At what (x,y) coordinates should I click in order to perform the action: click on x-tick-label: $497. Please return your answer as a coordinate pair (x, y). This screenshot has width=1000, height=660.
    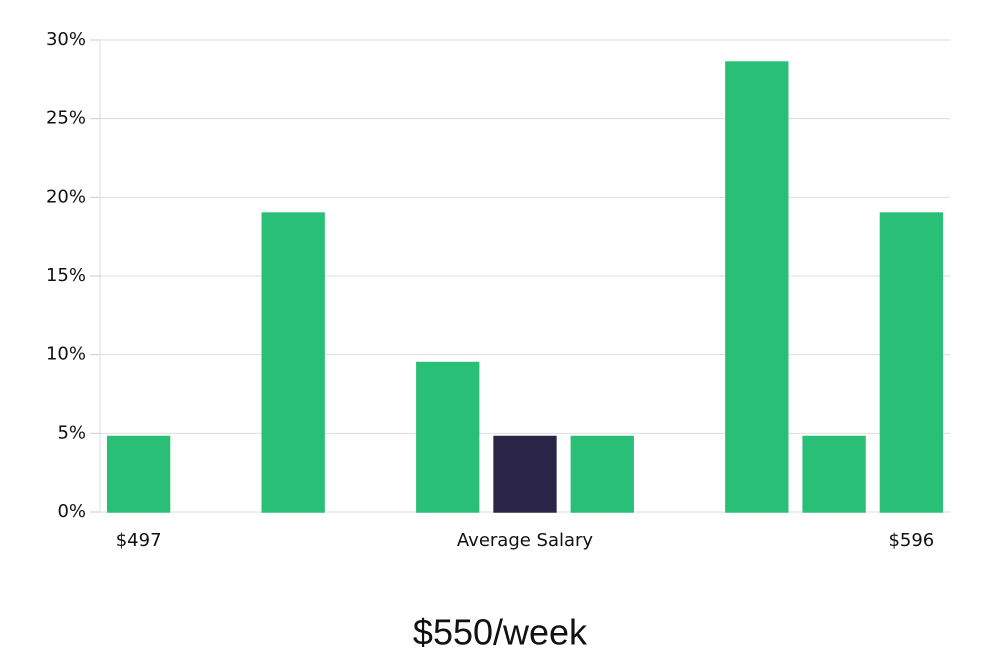
    Looking at the image, I should click on (139, 540).